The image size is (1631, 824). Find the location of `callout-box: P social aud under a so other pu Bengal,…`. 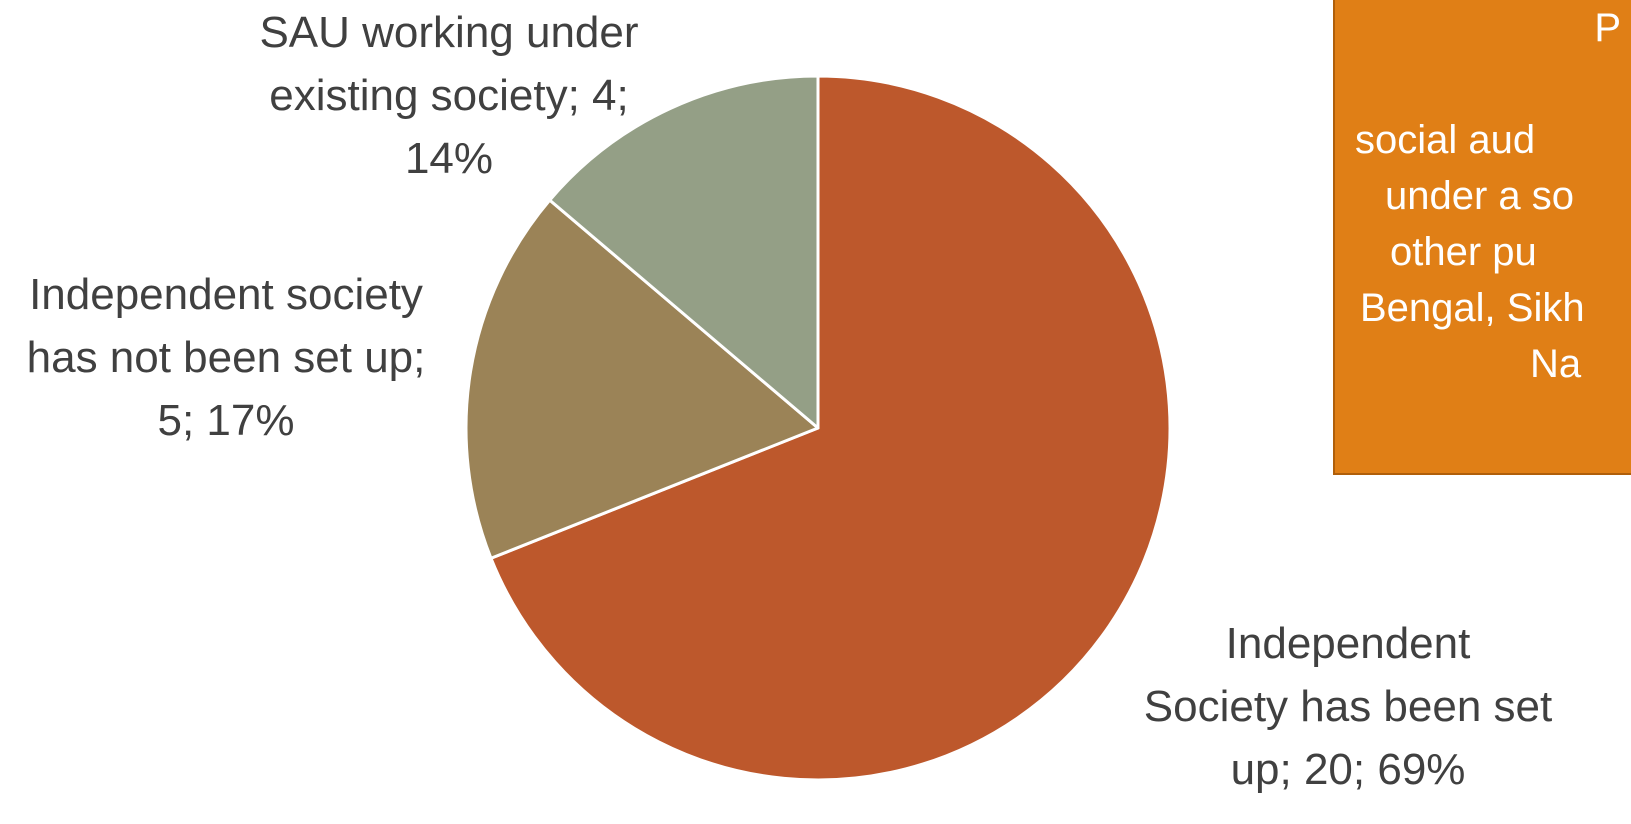

callout-box: P social aud under a so other pu Bengal,… is located at coordinates (1482, 237).